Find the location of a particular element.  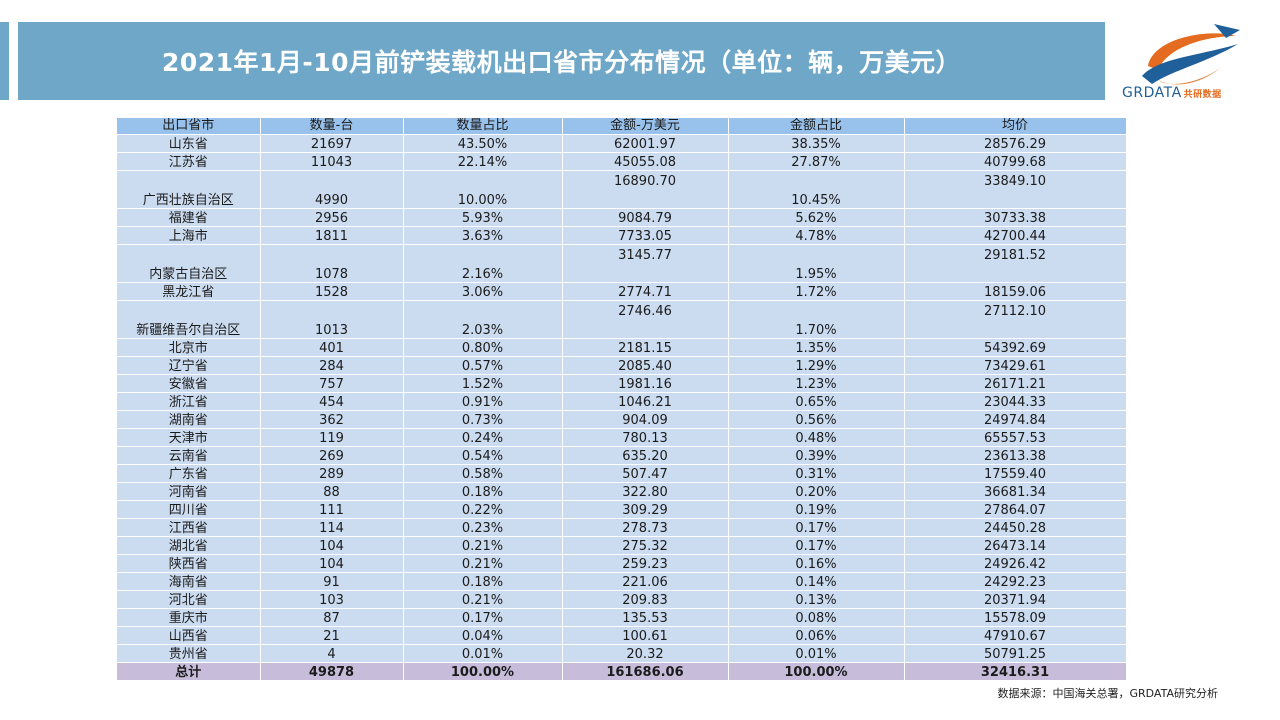

header-qty: 数量-台 is located at coordinates (332, 126).